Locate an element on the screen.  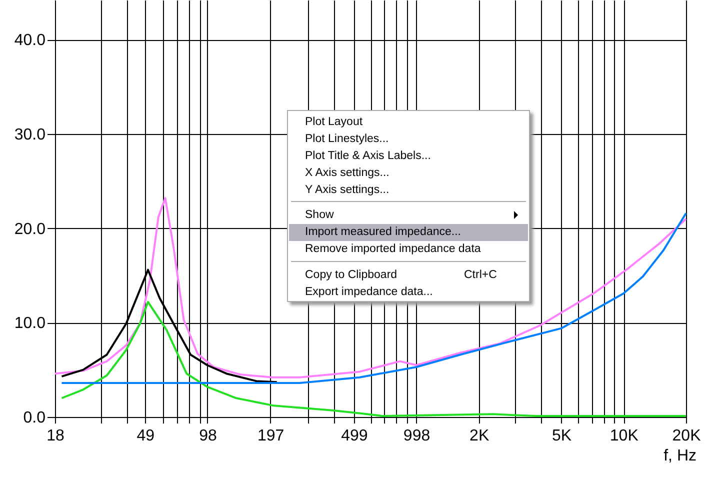
y-tick-label: 30.0 is located at coordinates (30, 135).